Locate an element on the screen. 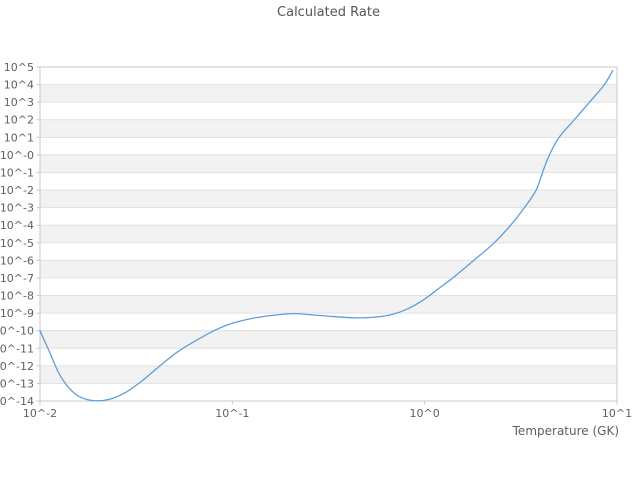  x-tick-label: 10^1 is located at coordinates (617, 413).